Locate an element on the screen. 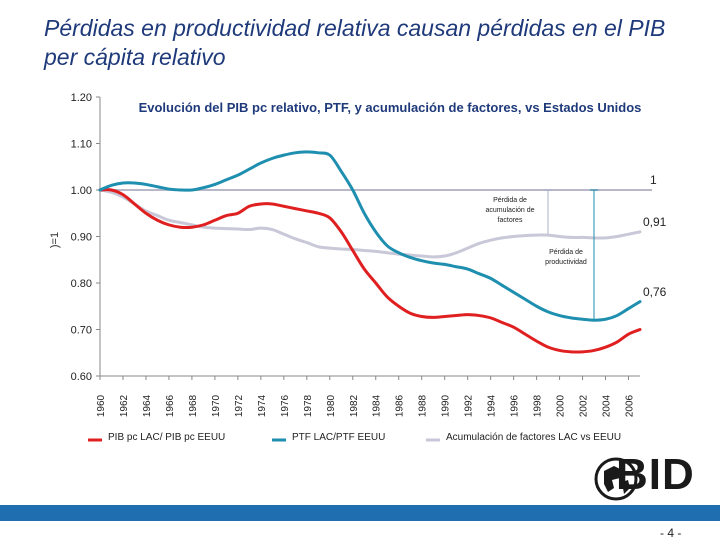 The width and height of the screenshot is (720, 540). legend-label-1: PTF LAC/PTF EEUU is located at coordinates (338, 437).